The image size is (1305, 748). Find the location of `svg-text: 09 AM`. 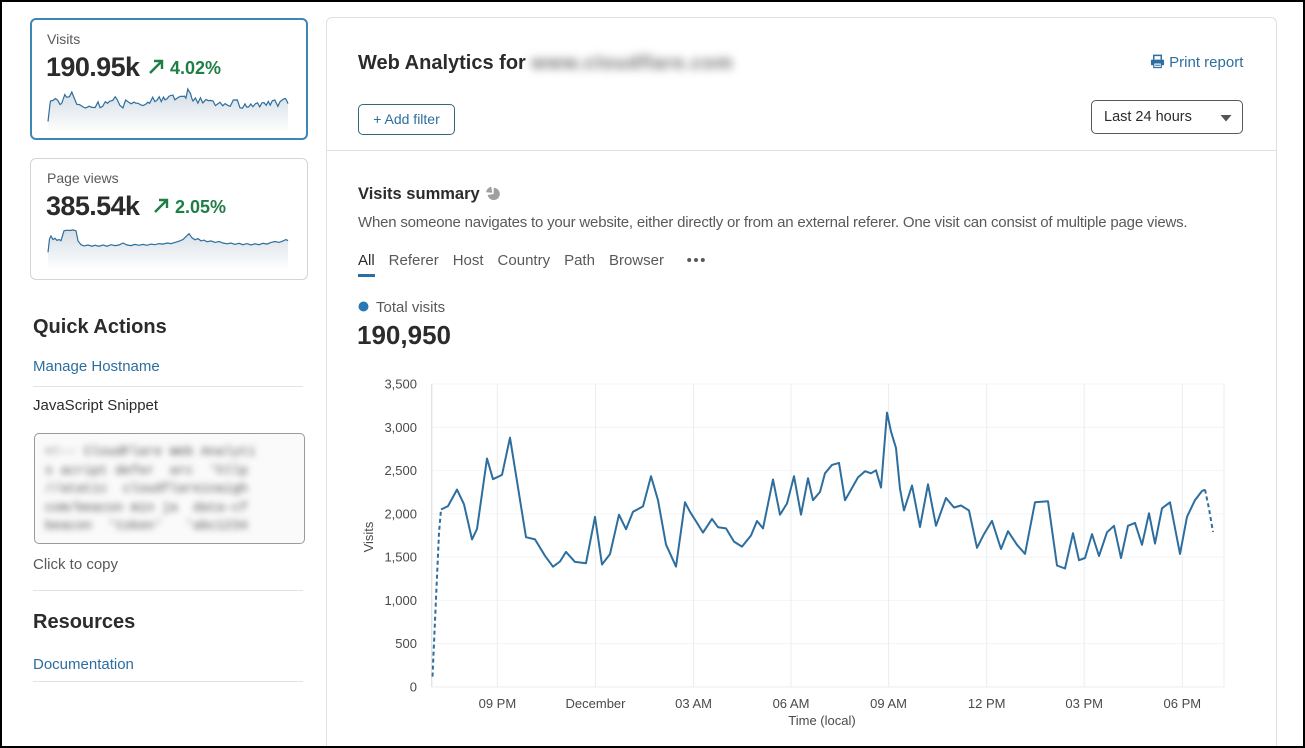

svg-text: 09 AM is located at coordinates (888, 703).